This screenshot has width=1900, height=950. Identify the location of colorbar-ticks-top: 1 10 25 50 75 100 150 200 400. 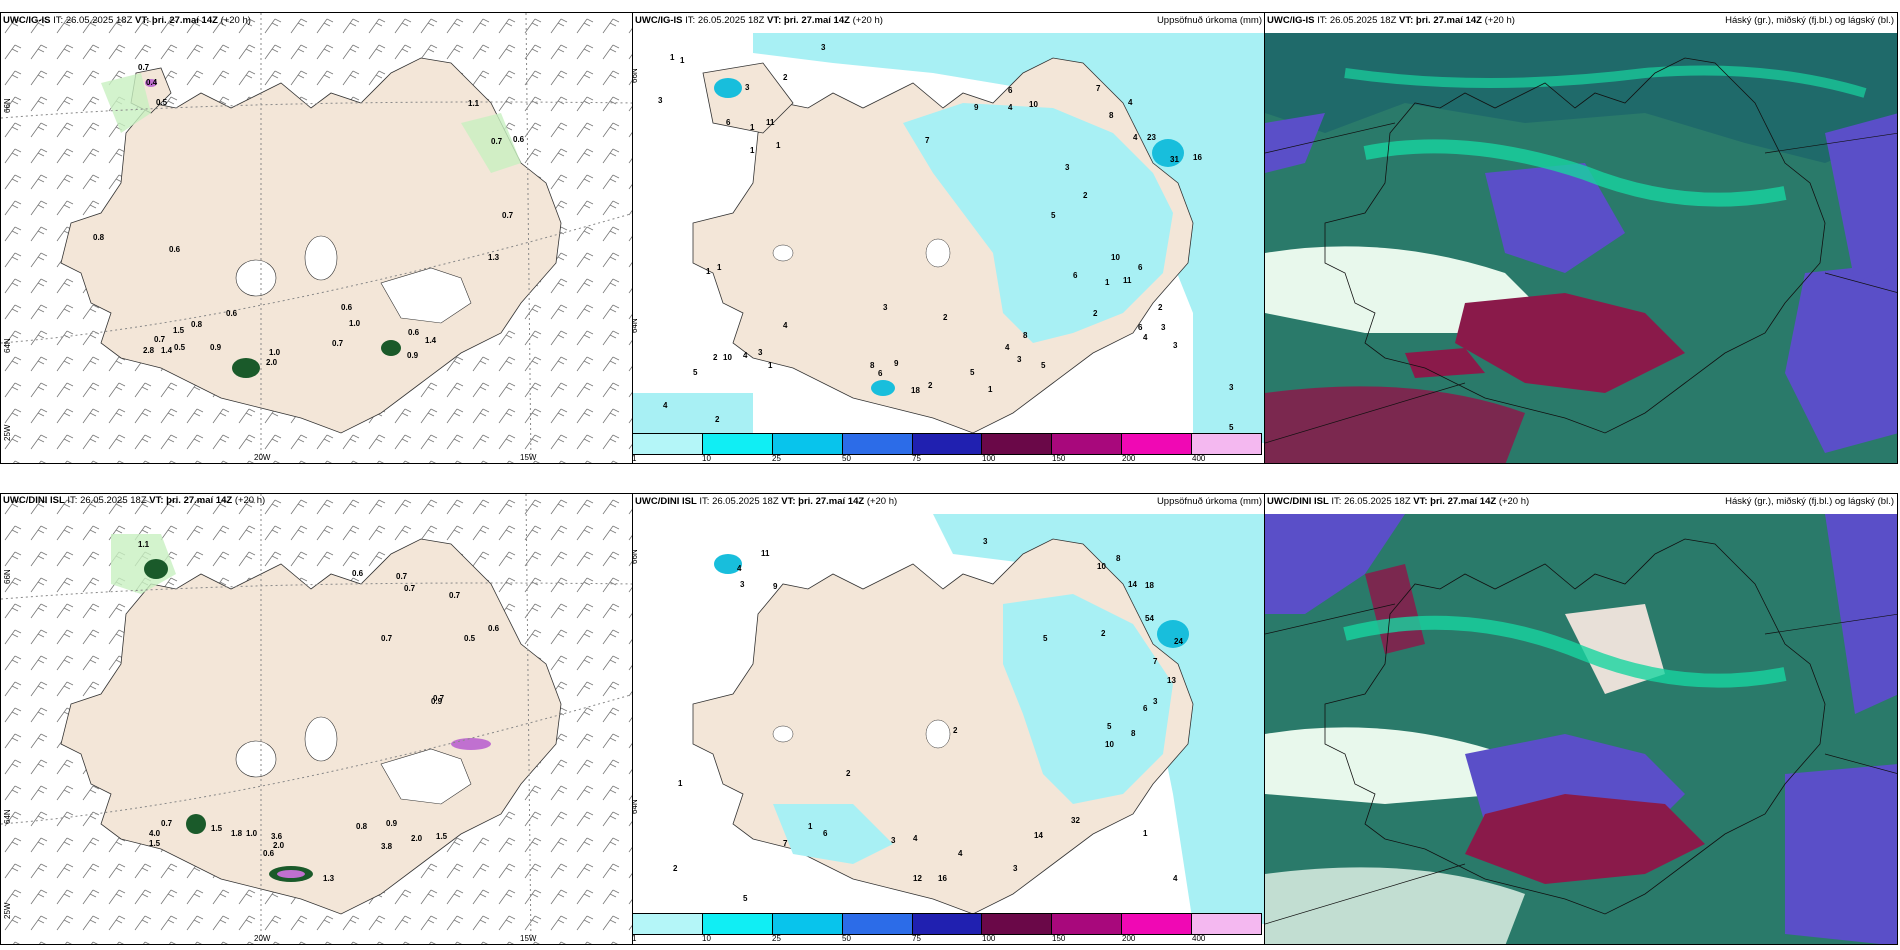
(919, 458).